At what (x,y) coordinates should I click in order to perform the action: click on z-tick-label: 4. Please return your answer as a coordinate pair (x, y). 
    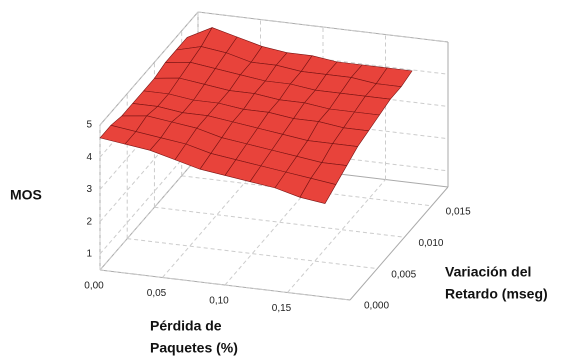
    Looking at the image, I should click on (89, 157).